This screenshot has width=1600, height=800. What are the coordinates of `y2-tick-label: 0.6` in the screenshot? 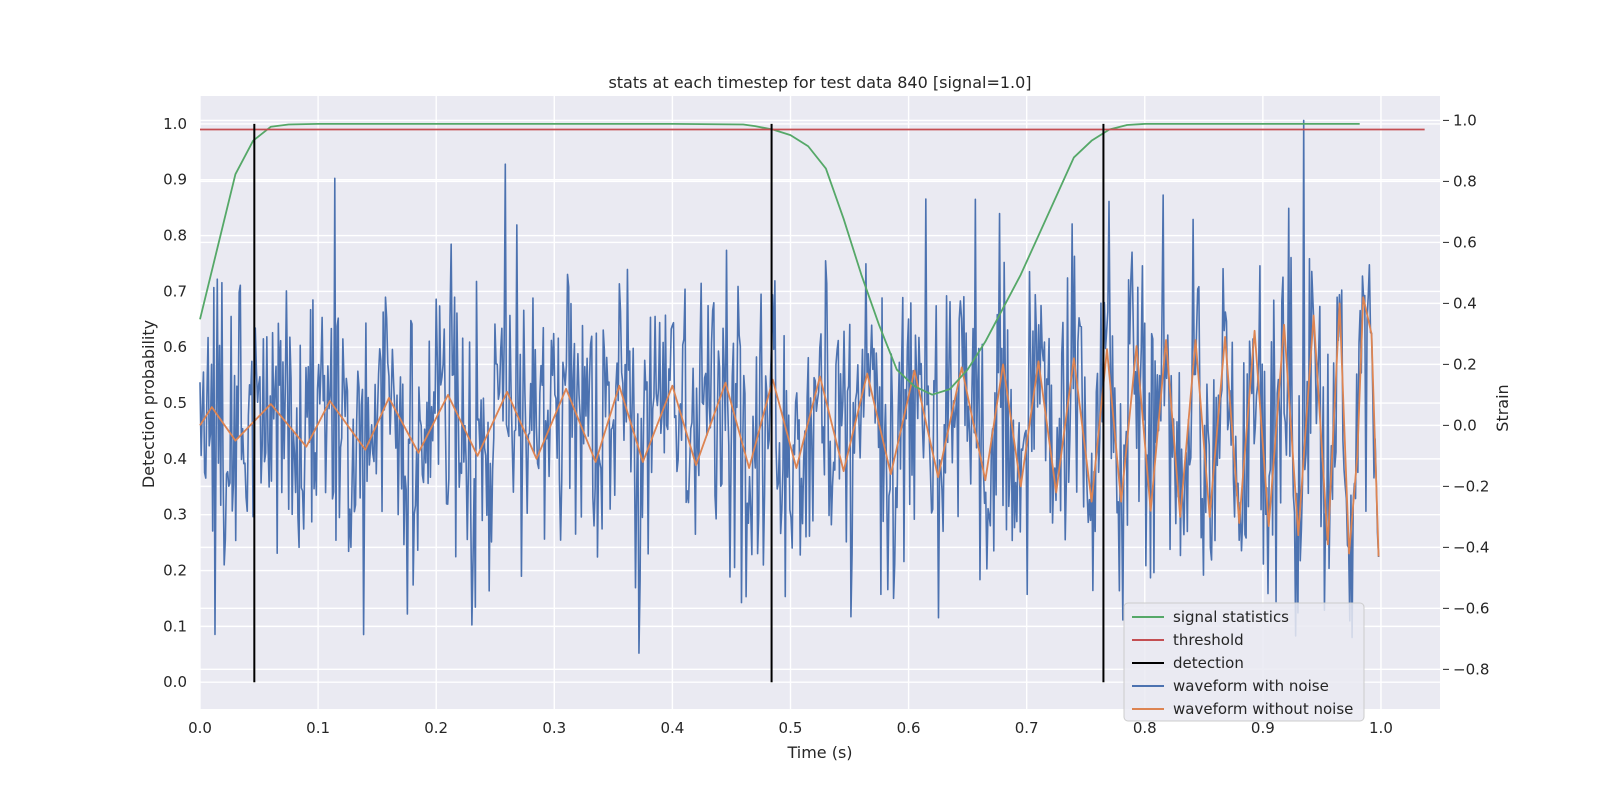 It's located at (1465, 242).